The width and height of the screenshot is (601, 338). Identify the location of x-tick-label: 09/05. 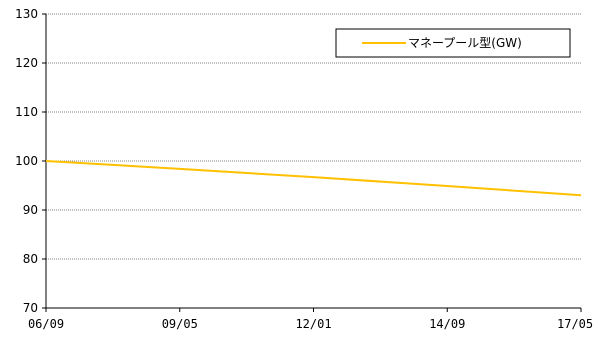
(180, 324).